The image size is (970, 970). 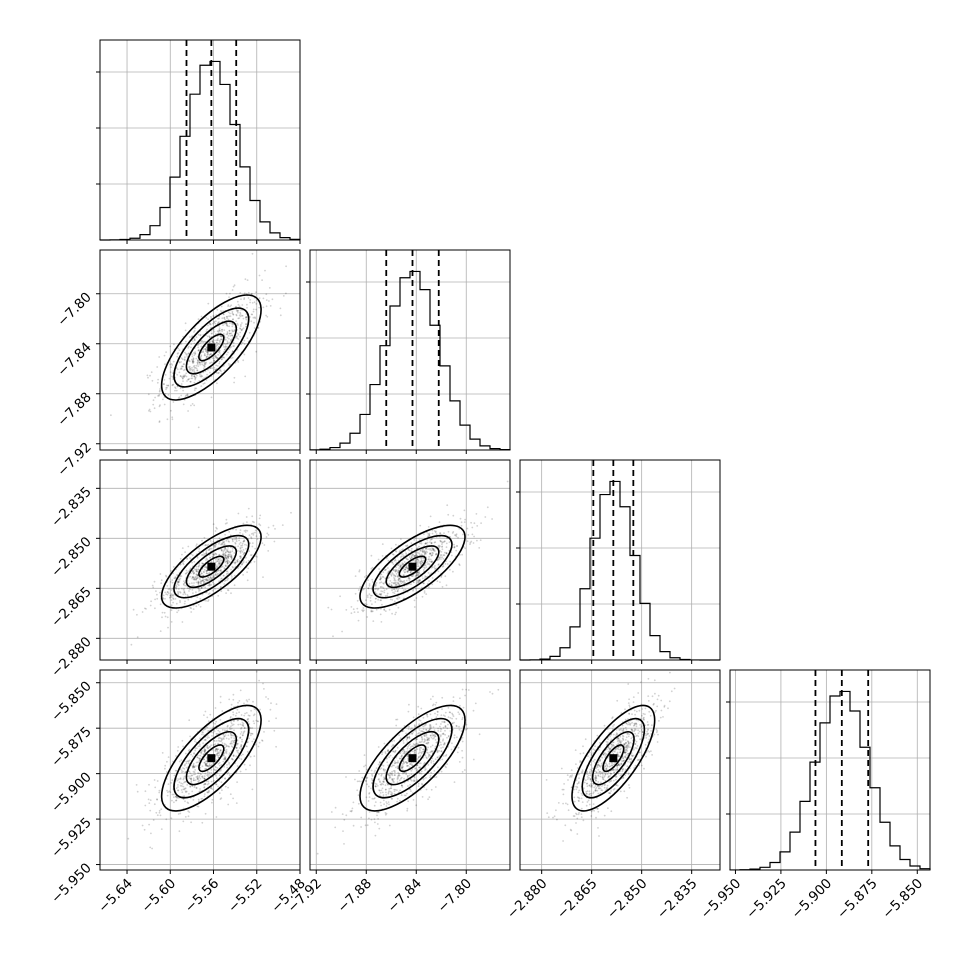 I want to click on x-tick-label: −7.84, so click(x=405, y=896).